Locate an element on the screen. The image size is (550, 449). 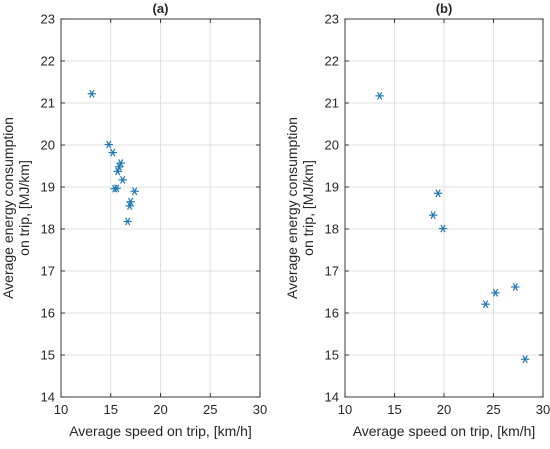
panel-title: (a) is located at coordinates (161, 8).